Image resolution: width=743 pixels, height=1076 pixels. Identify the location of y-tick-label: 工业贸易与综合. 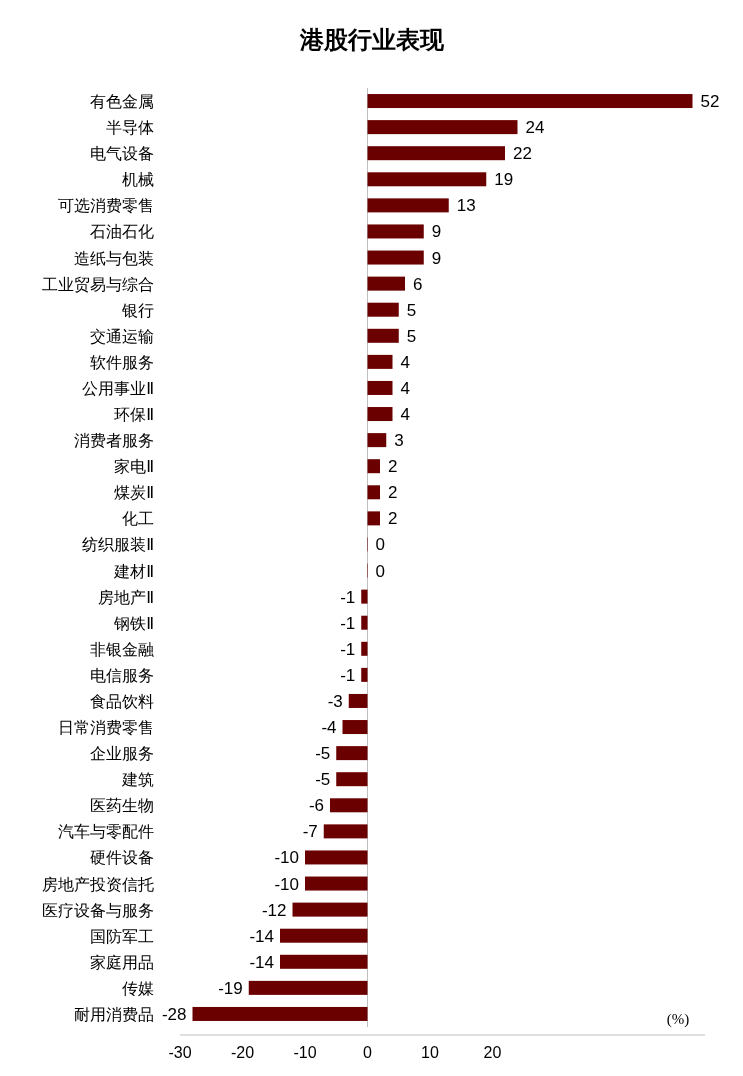
(98, 284).